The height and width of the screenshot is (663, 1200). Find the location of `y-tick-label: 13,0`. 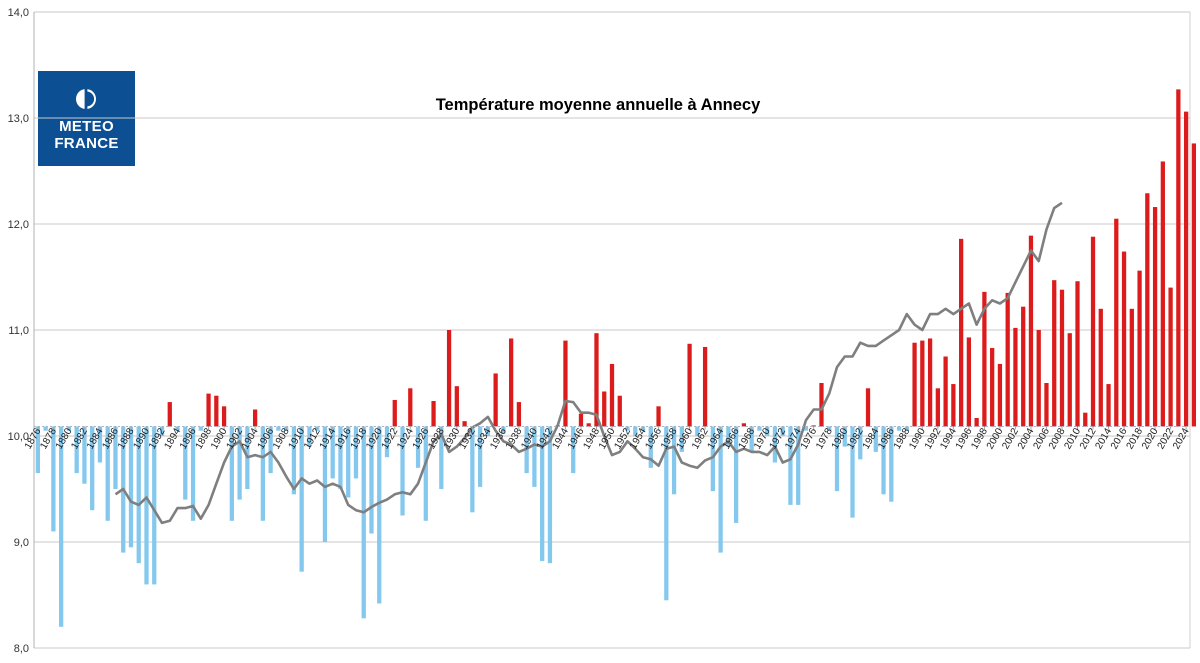

y-tick-label: 13,0 is located at coordinates (18, 119).